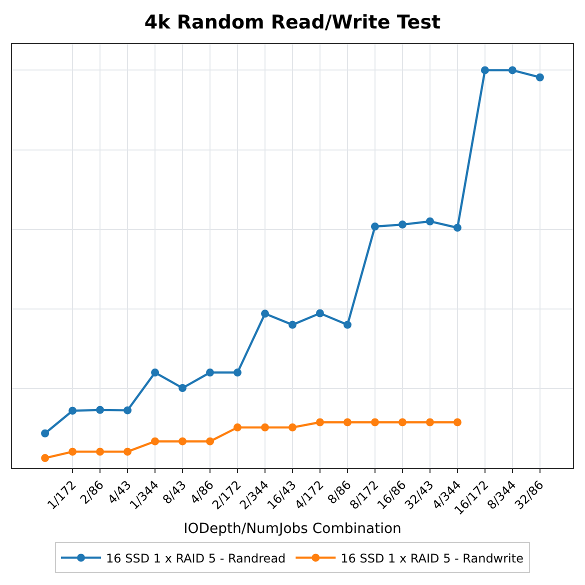  Describe the element at coordinates (292, 23) in the screenshot. I see `chart-title: 4k Random Read/Write Test` at that location.